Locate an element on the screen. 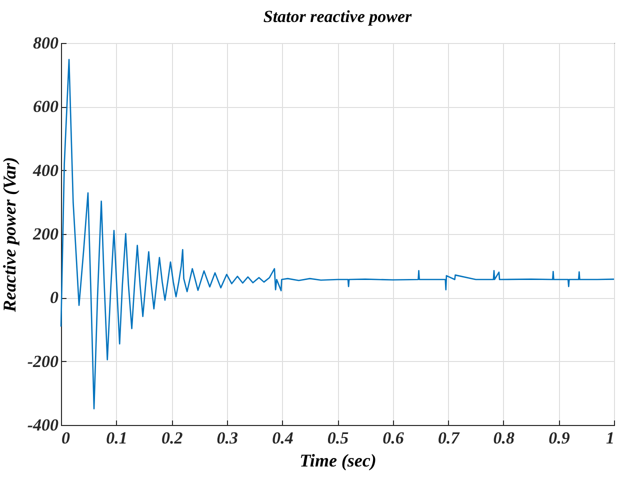  x-tick-label: 0.2 is located at coordinates (172, 438).